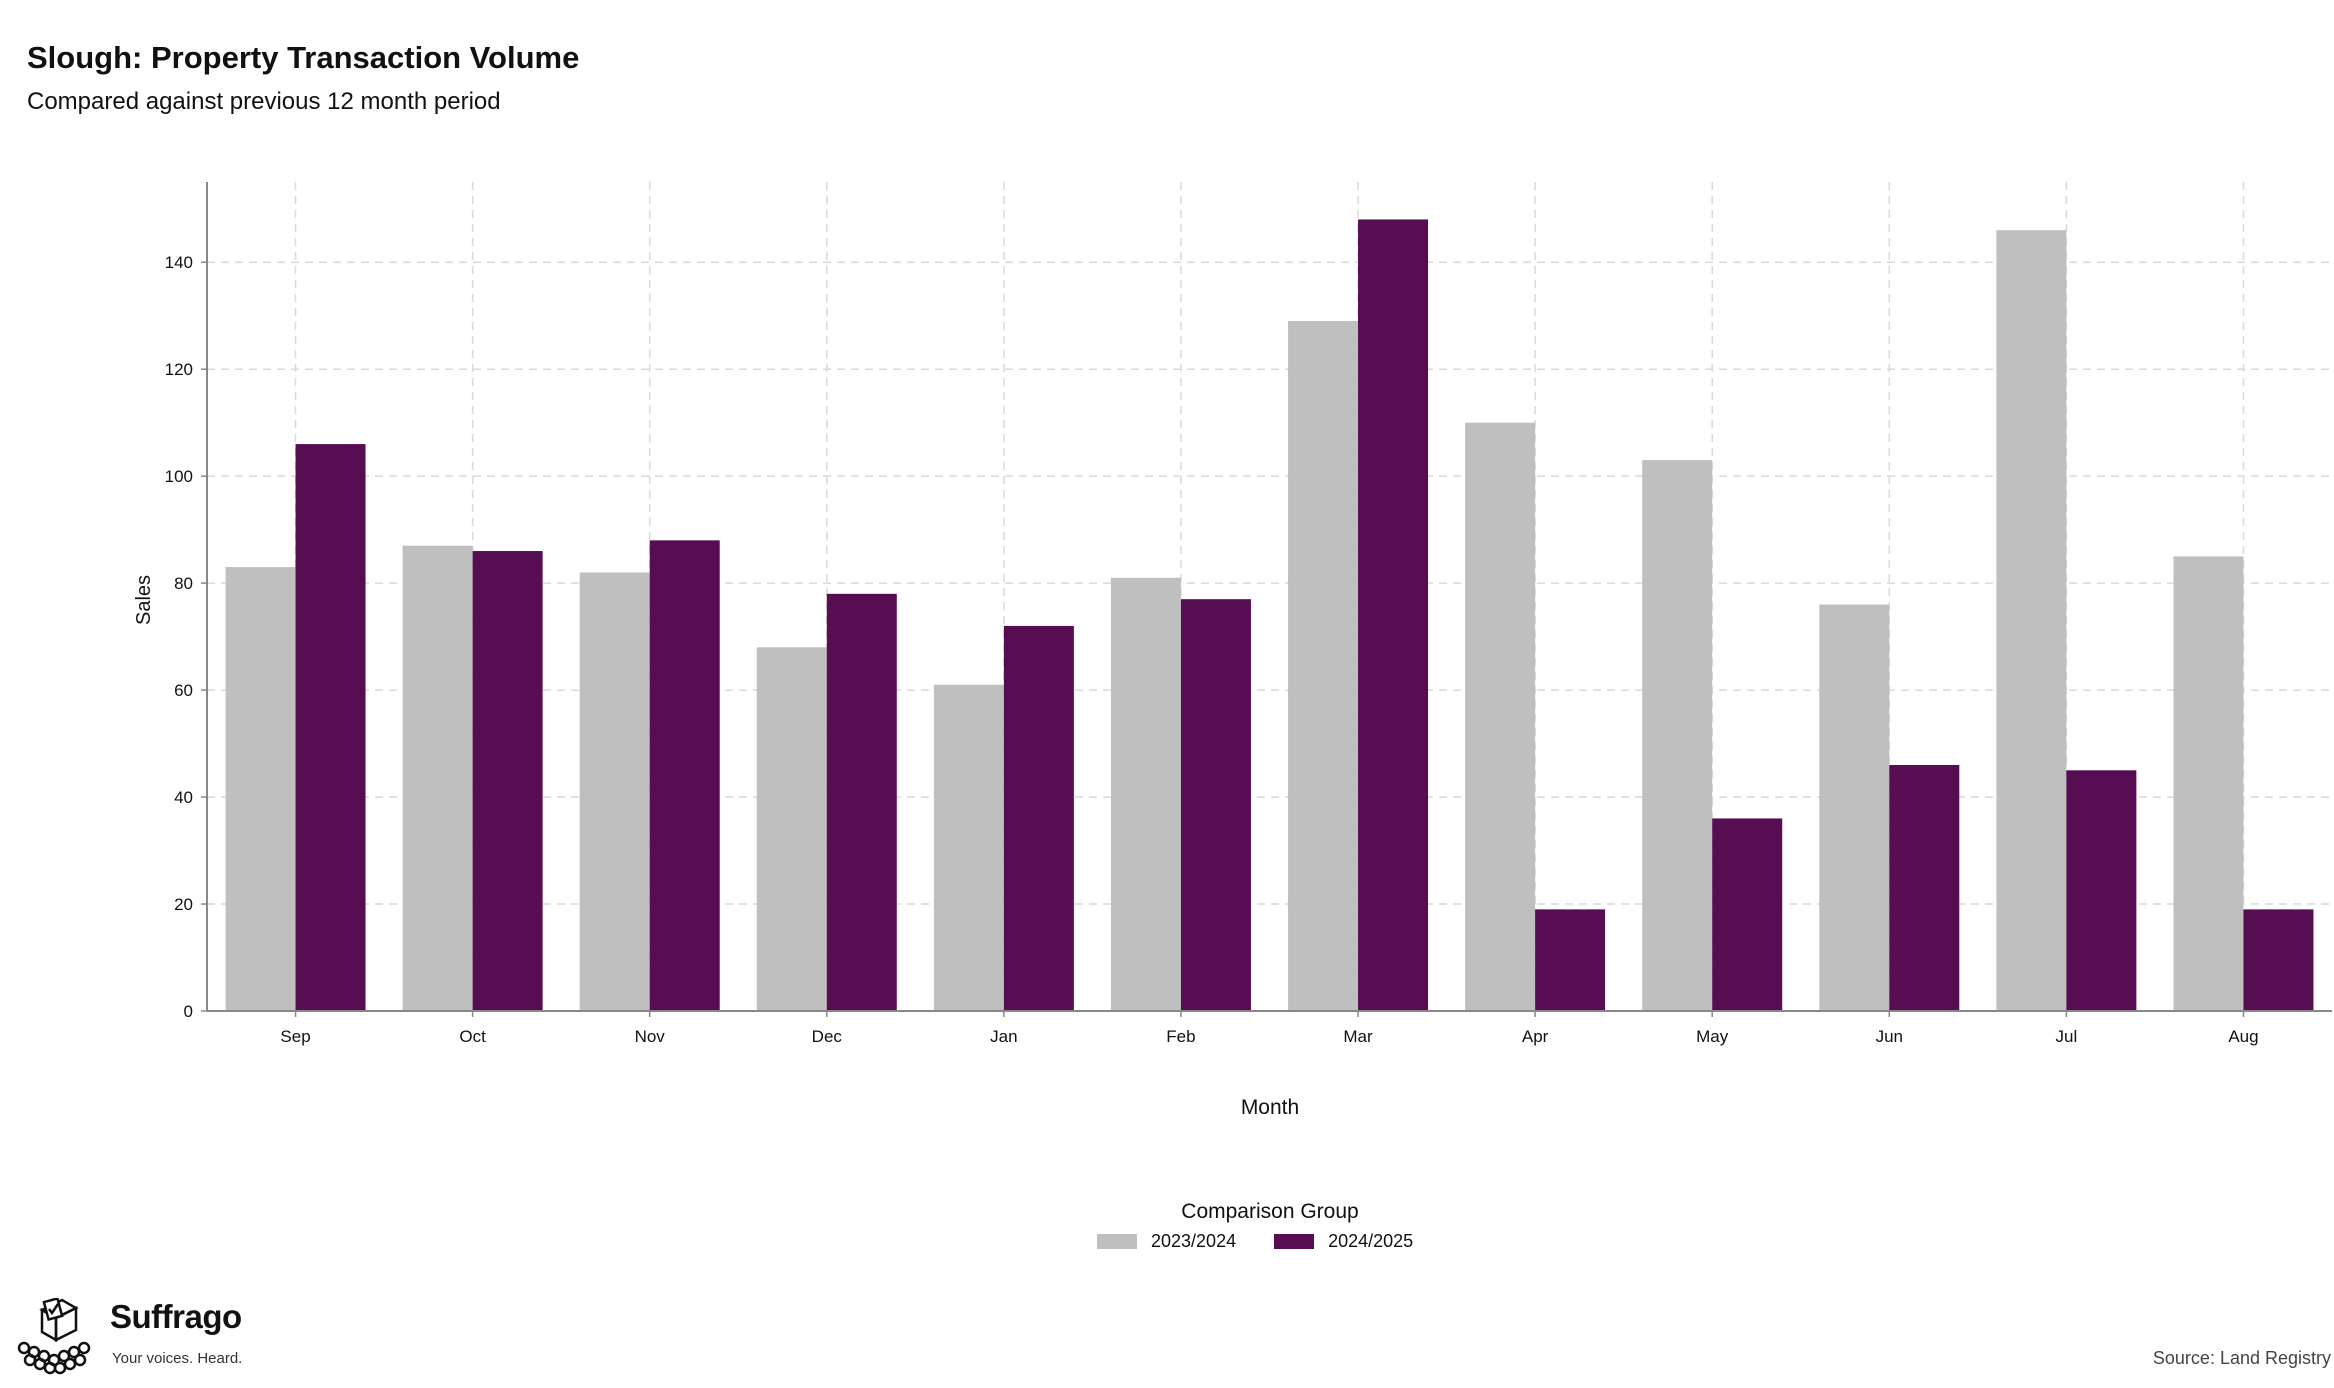 Image resolution: width=2334 pixels, height=1388 pixels. I want to click on bar-2024-2025-jun, so click(1924, 887).